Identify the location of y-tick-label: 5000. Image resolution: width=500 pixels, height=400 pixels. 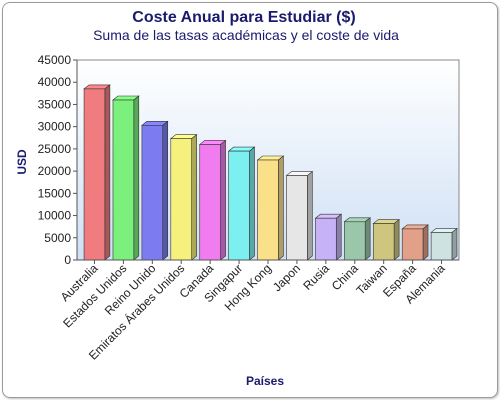
(57, 238).